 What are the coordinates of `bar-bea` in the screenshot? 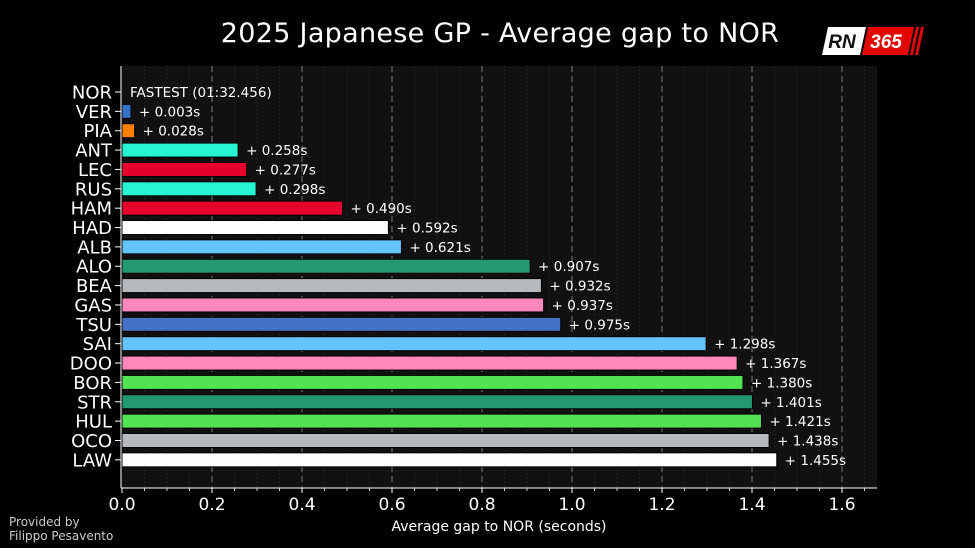 It's located at (331, 286).